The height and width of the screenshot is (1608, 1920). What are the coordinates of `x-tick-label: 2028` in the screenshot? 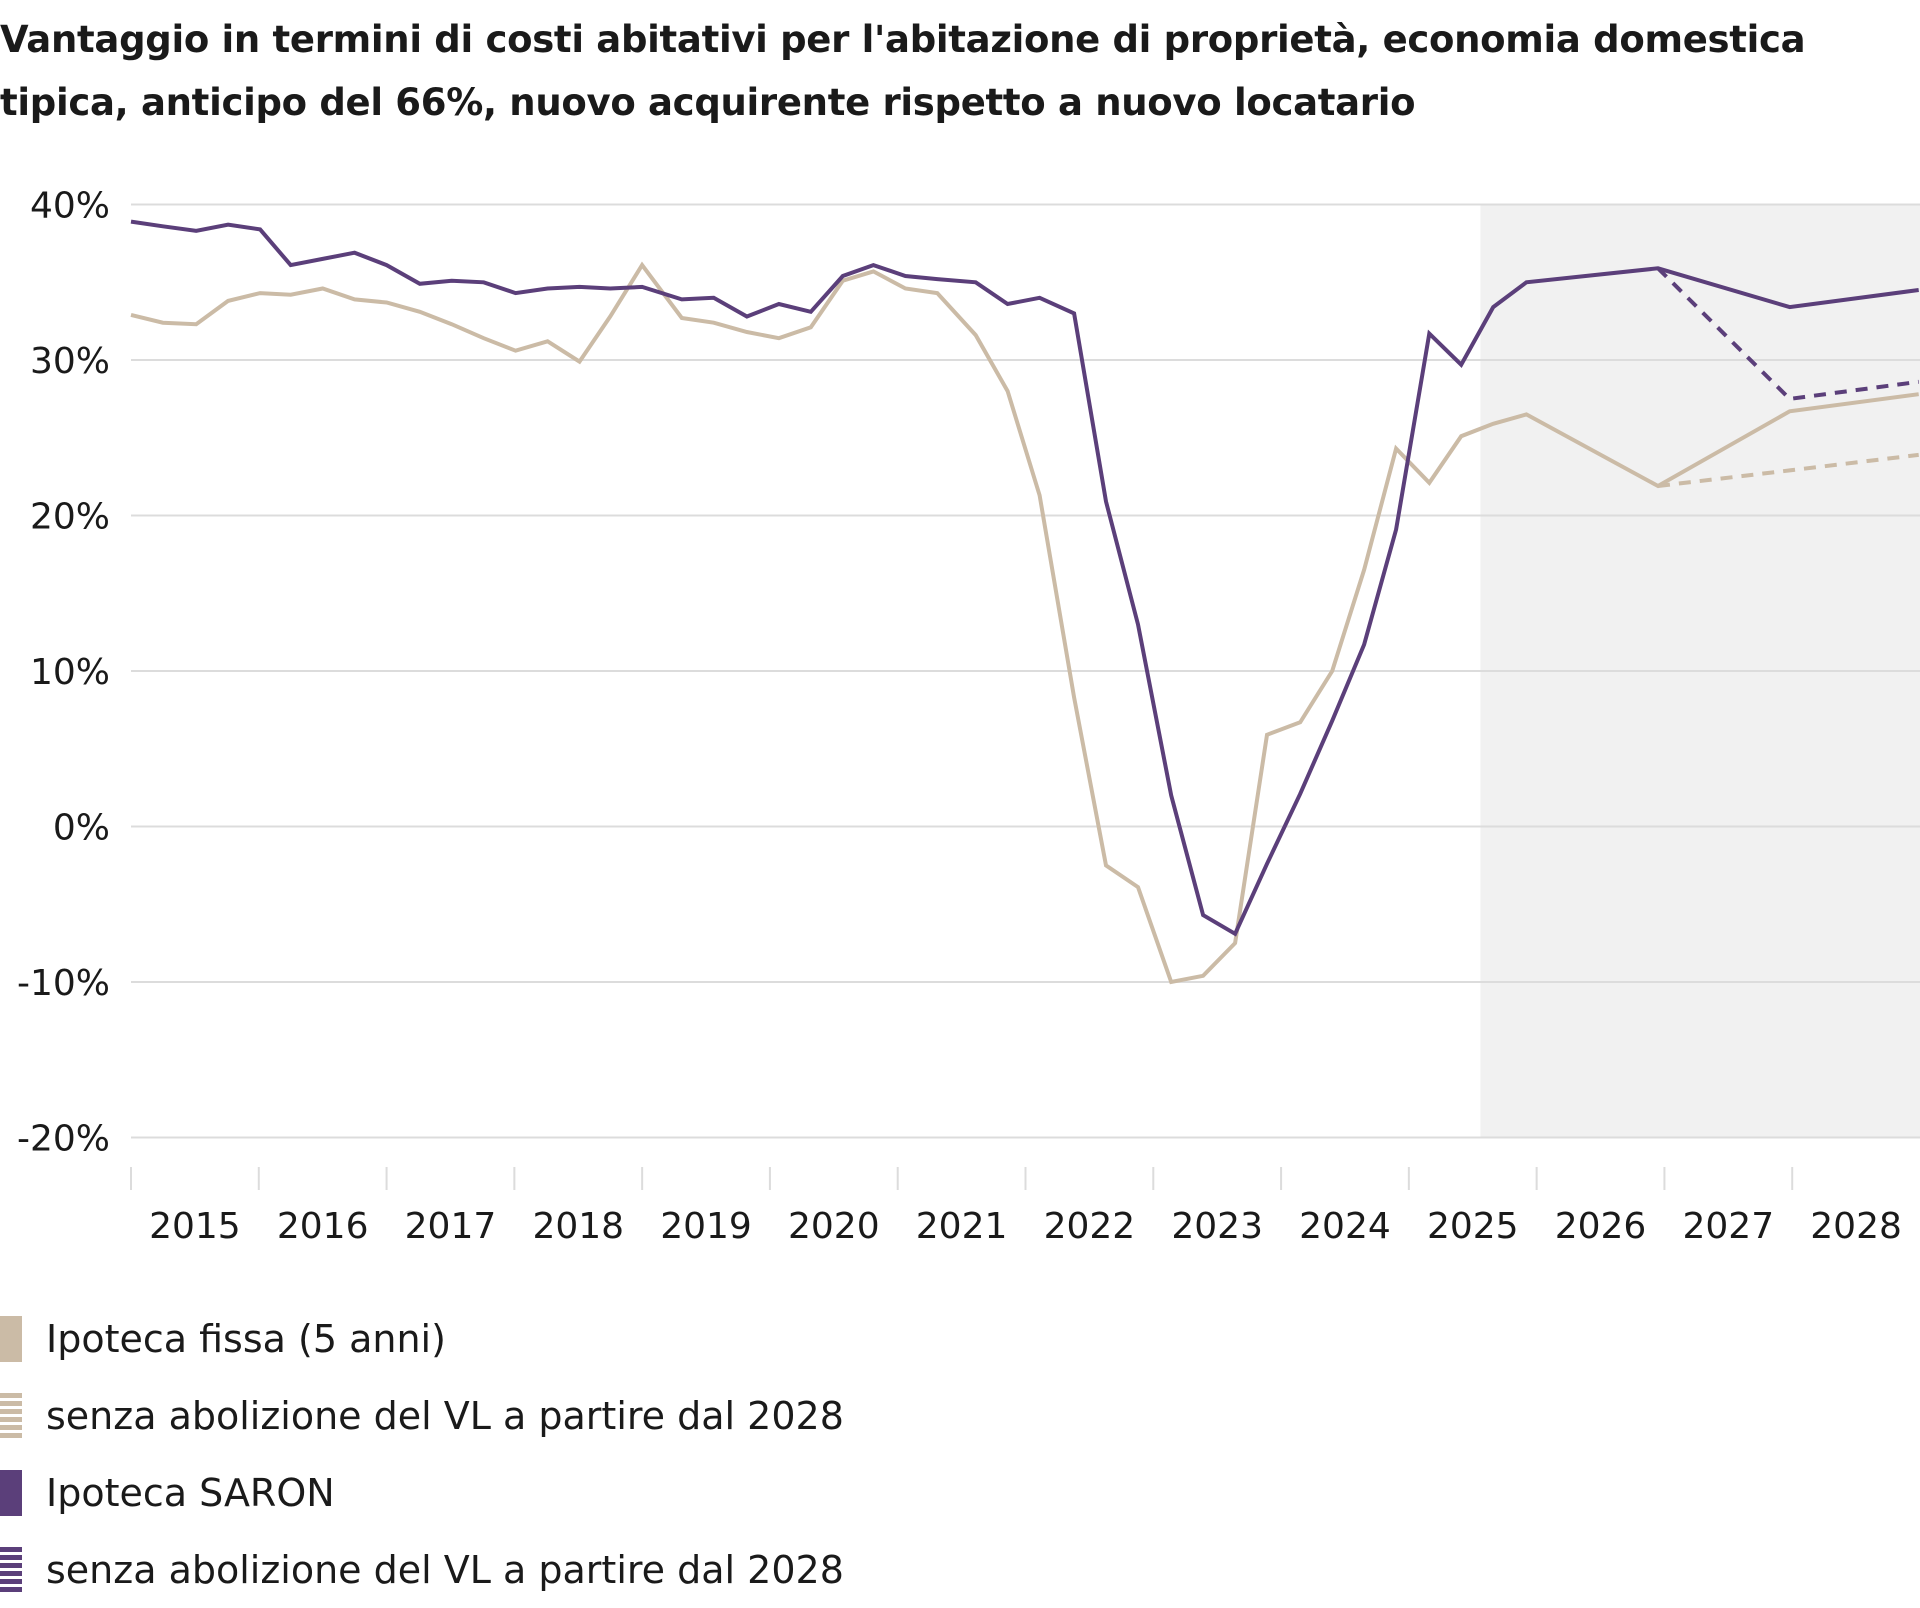 It's located at (1856, 1226).